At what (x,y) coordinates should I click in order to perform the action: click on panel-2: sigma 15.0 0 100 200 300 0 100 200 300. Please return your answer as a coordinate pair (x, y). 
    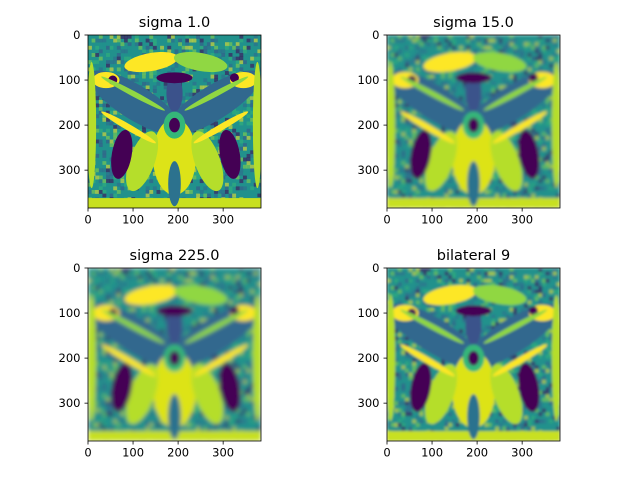
    Looking at the image, I should click on (459, 121).